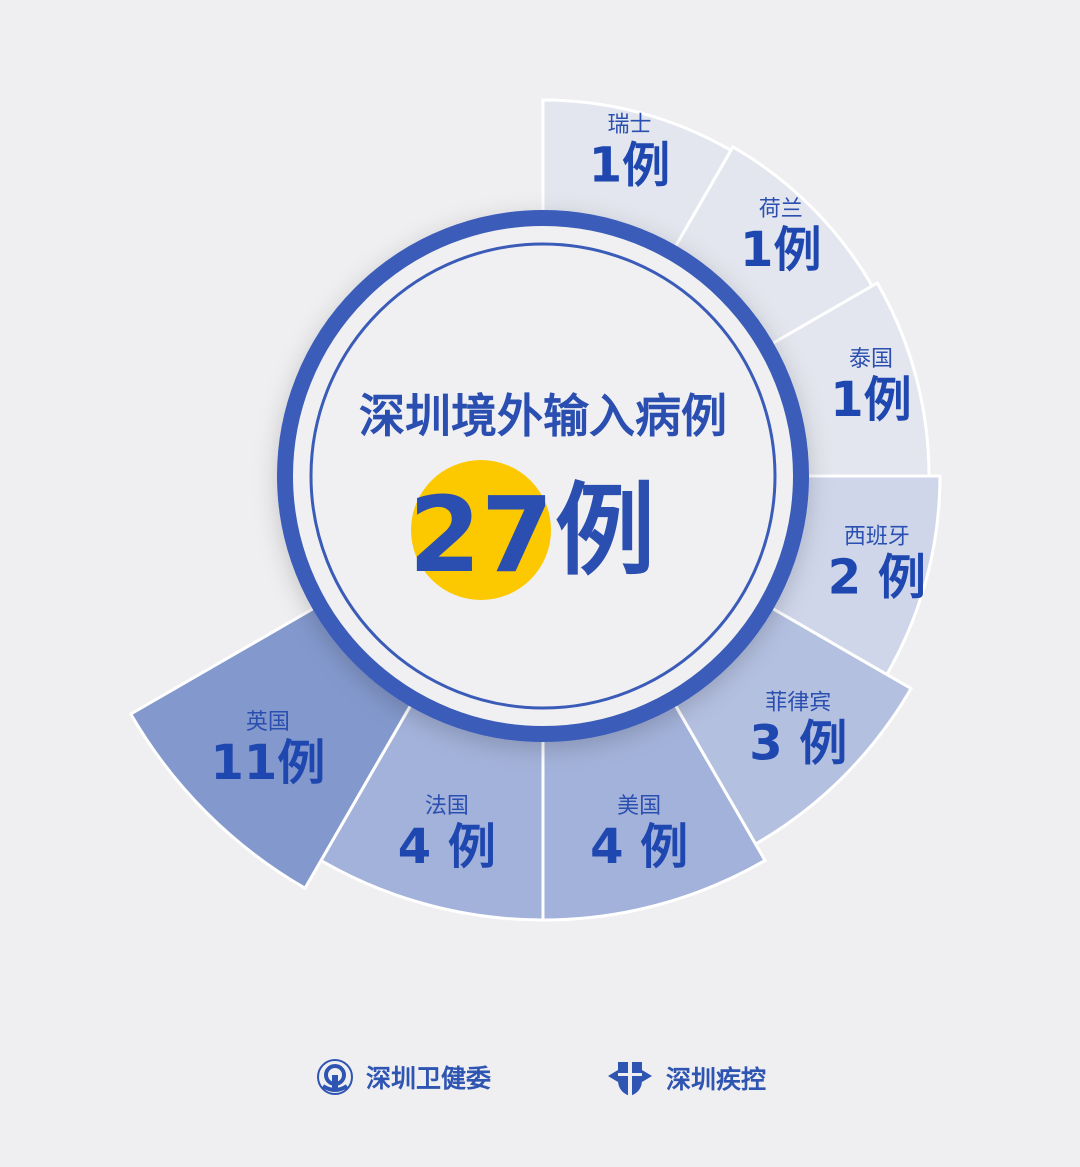 The image size is (1080, 1167). I want to click on sector-country-label: 英国, so click(268, 722).